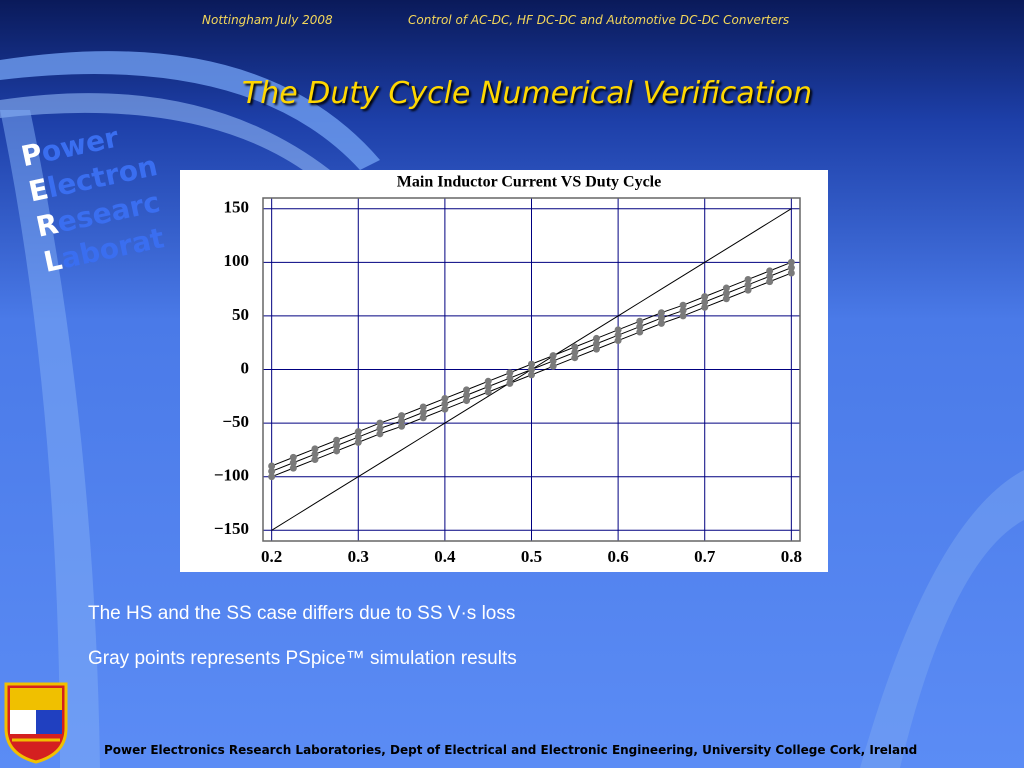  I want to click on y-tick-label: −100, so click(231, 475).